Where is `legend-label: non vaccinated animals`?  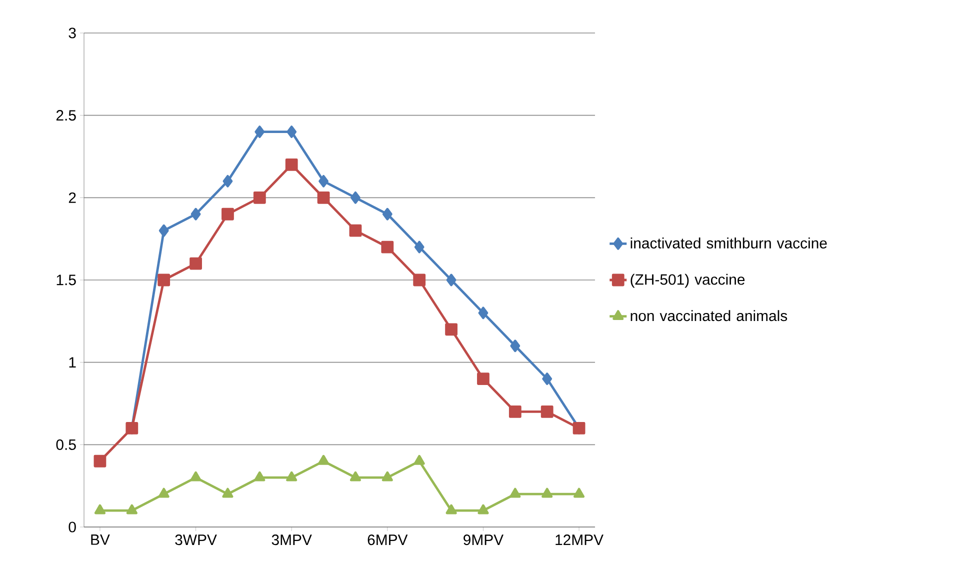 legend-label: non vaccinated animals is located at coordinates (709, 316).